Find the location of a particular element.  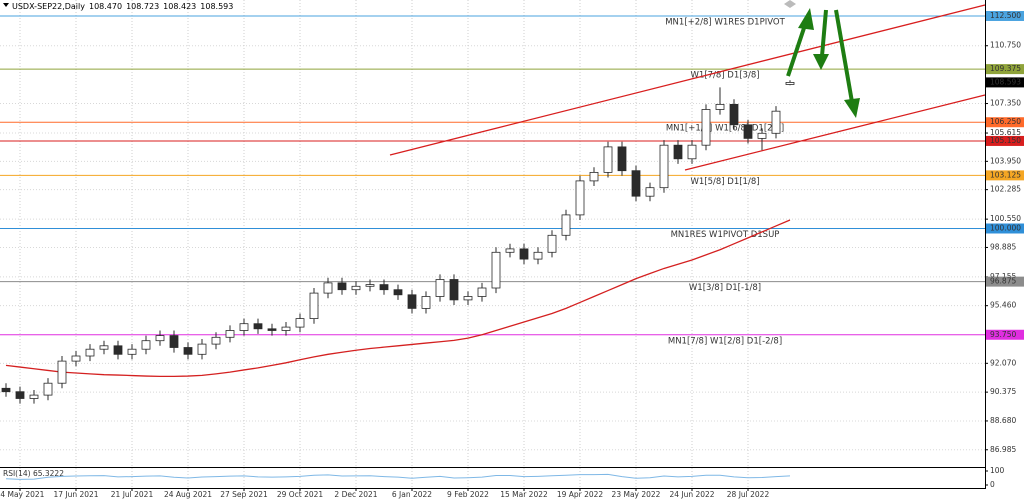

y-tick-label: 86.985 is located at coordinates (1003, 449).